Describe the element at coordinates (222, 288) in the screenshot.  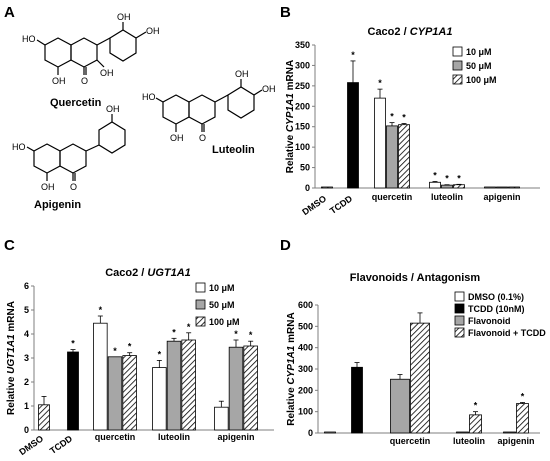
I see `panel-c-legend-label: 10 μM` at that location.